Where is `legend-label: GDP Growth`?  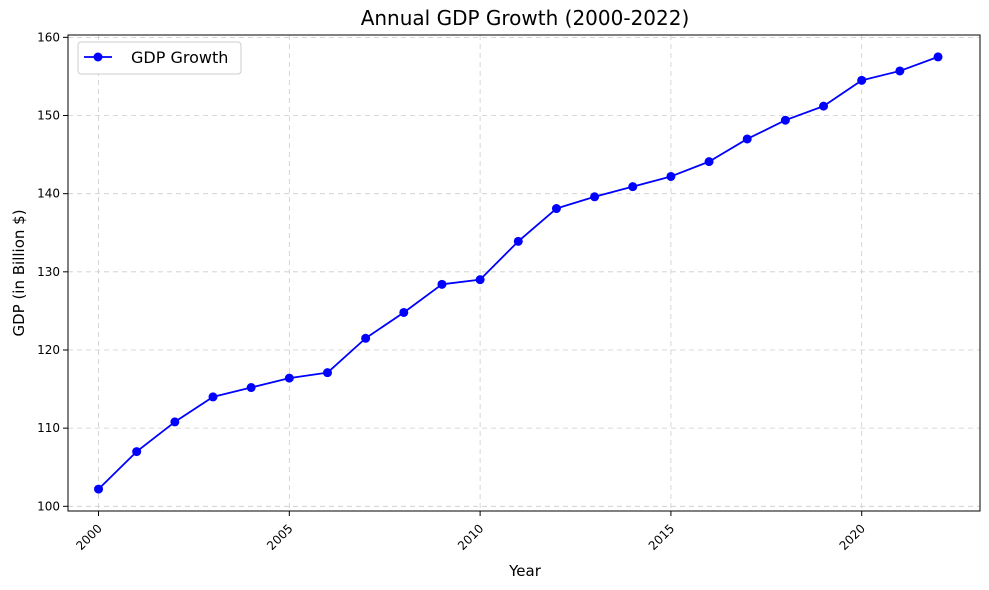 legend-label: GDP Growth is located at coordinates (179, 57).